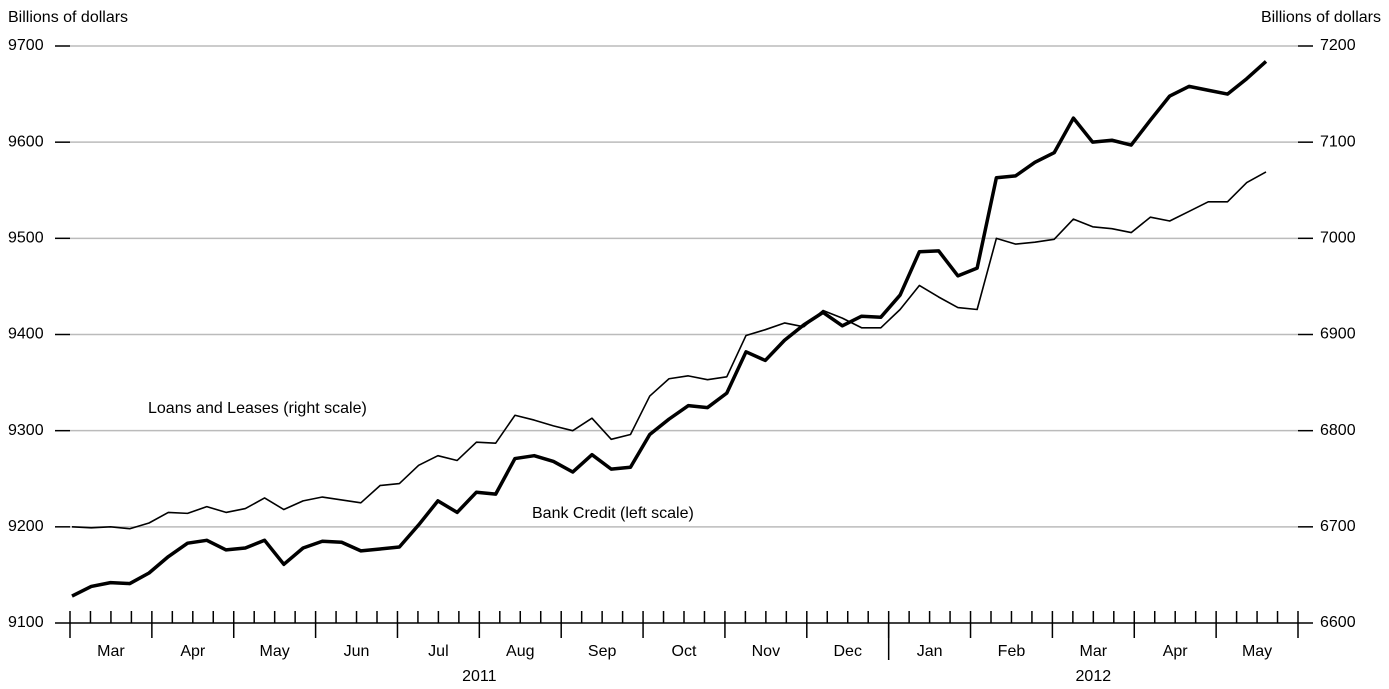  I want to click on y-tick-label: 9700, so click(26, 45).